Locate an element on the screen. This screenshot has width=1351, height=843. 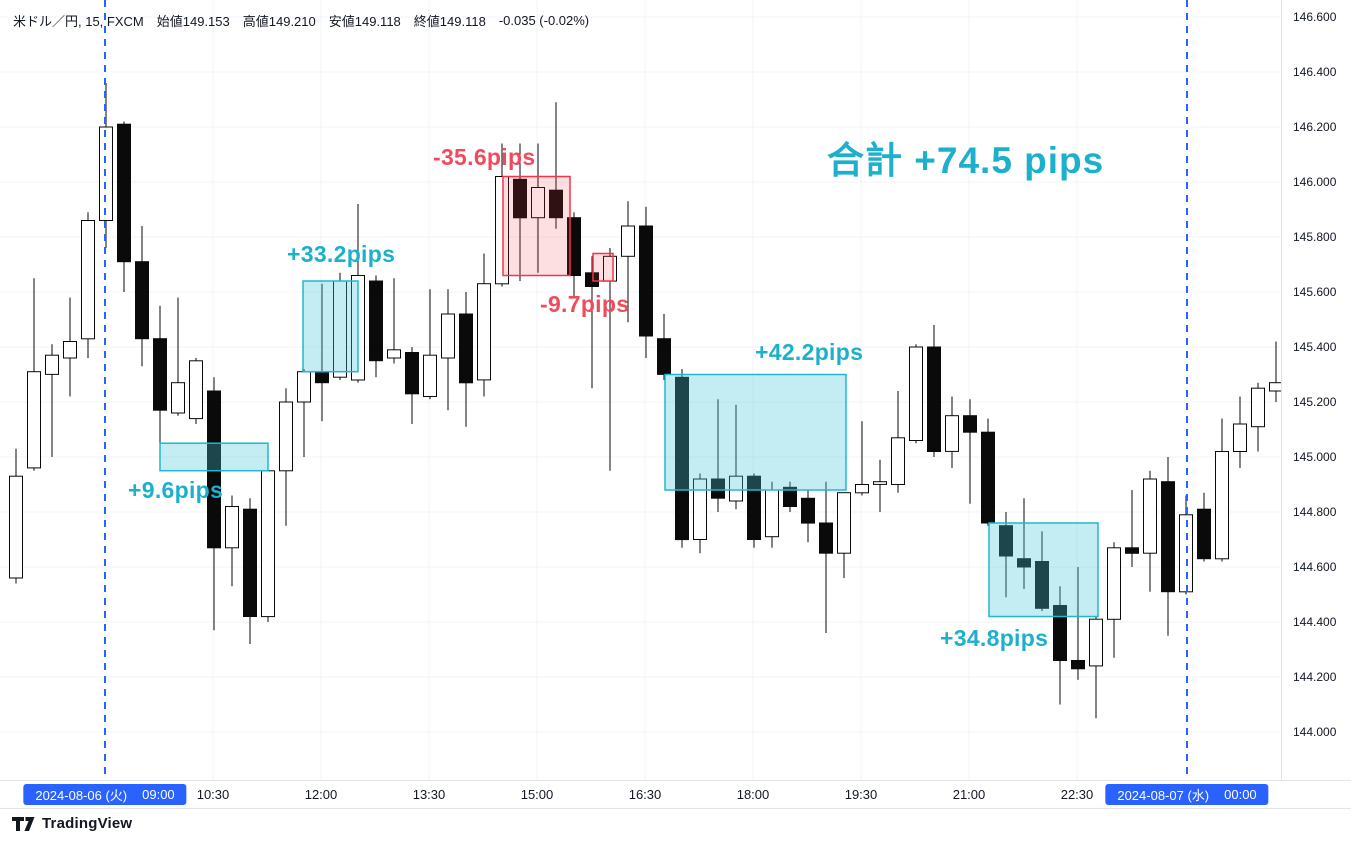
tradingview-logo: TradingView is located at coordinates (72, 823).